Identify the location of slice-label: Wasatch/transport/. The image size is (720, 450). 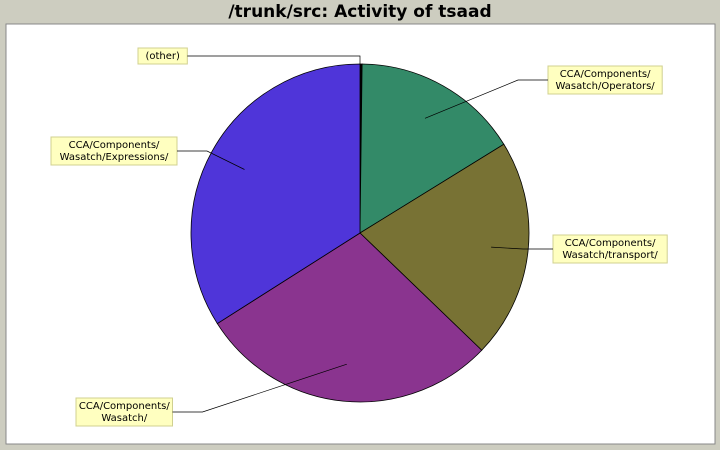
(610, 255).